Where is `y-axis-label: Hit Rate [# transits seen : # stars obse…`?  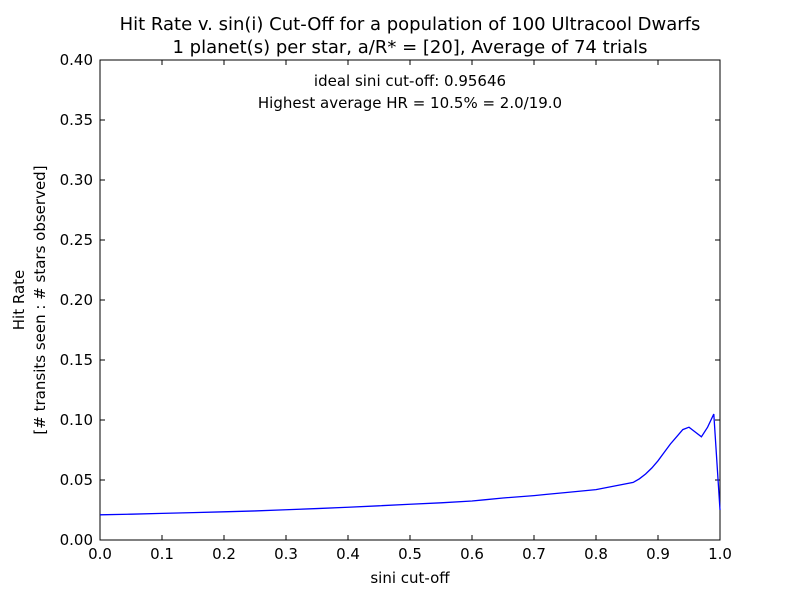
y-axis-label: Hit Rate [# transits seen : # stars obse… is located at coordinates (29, 299).